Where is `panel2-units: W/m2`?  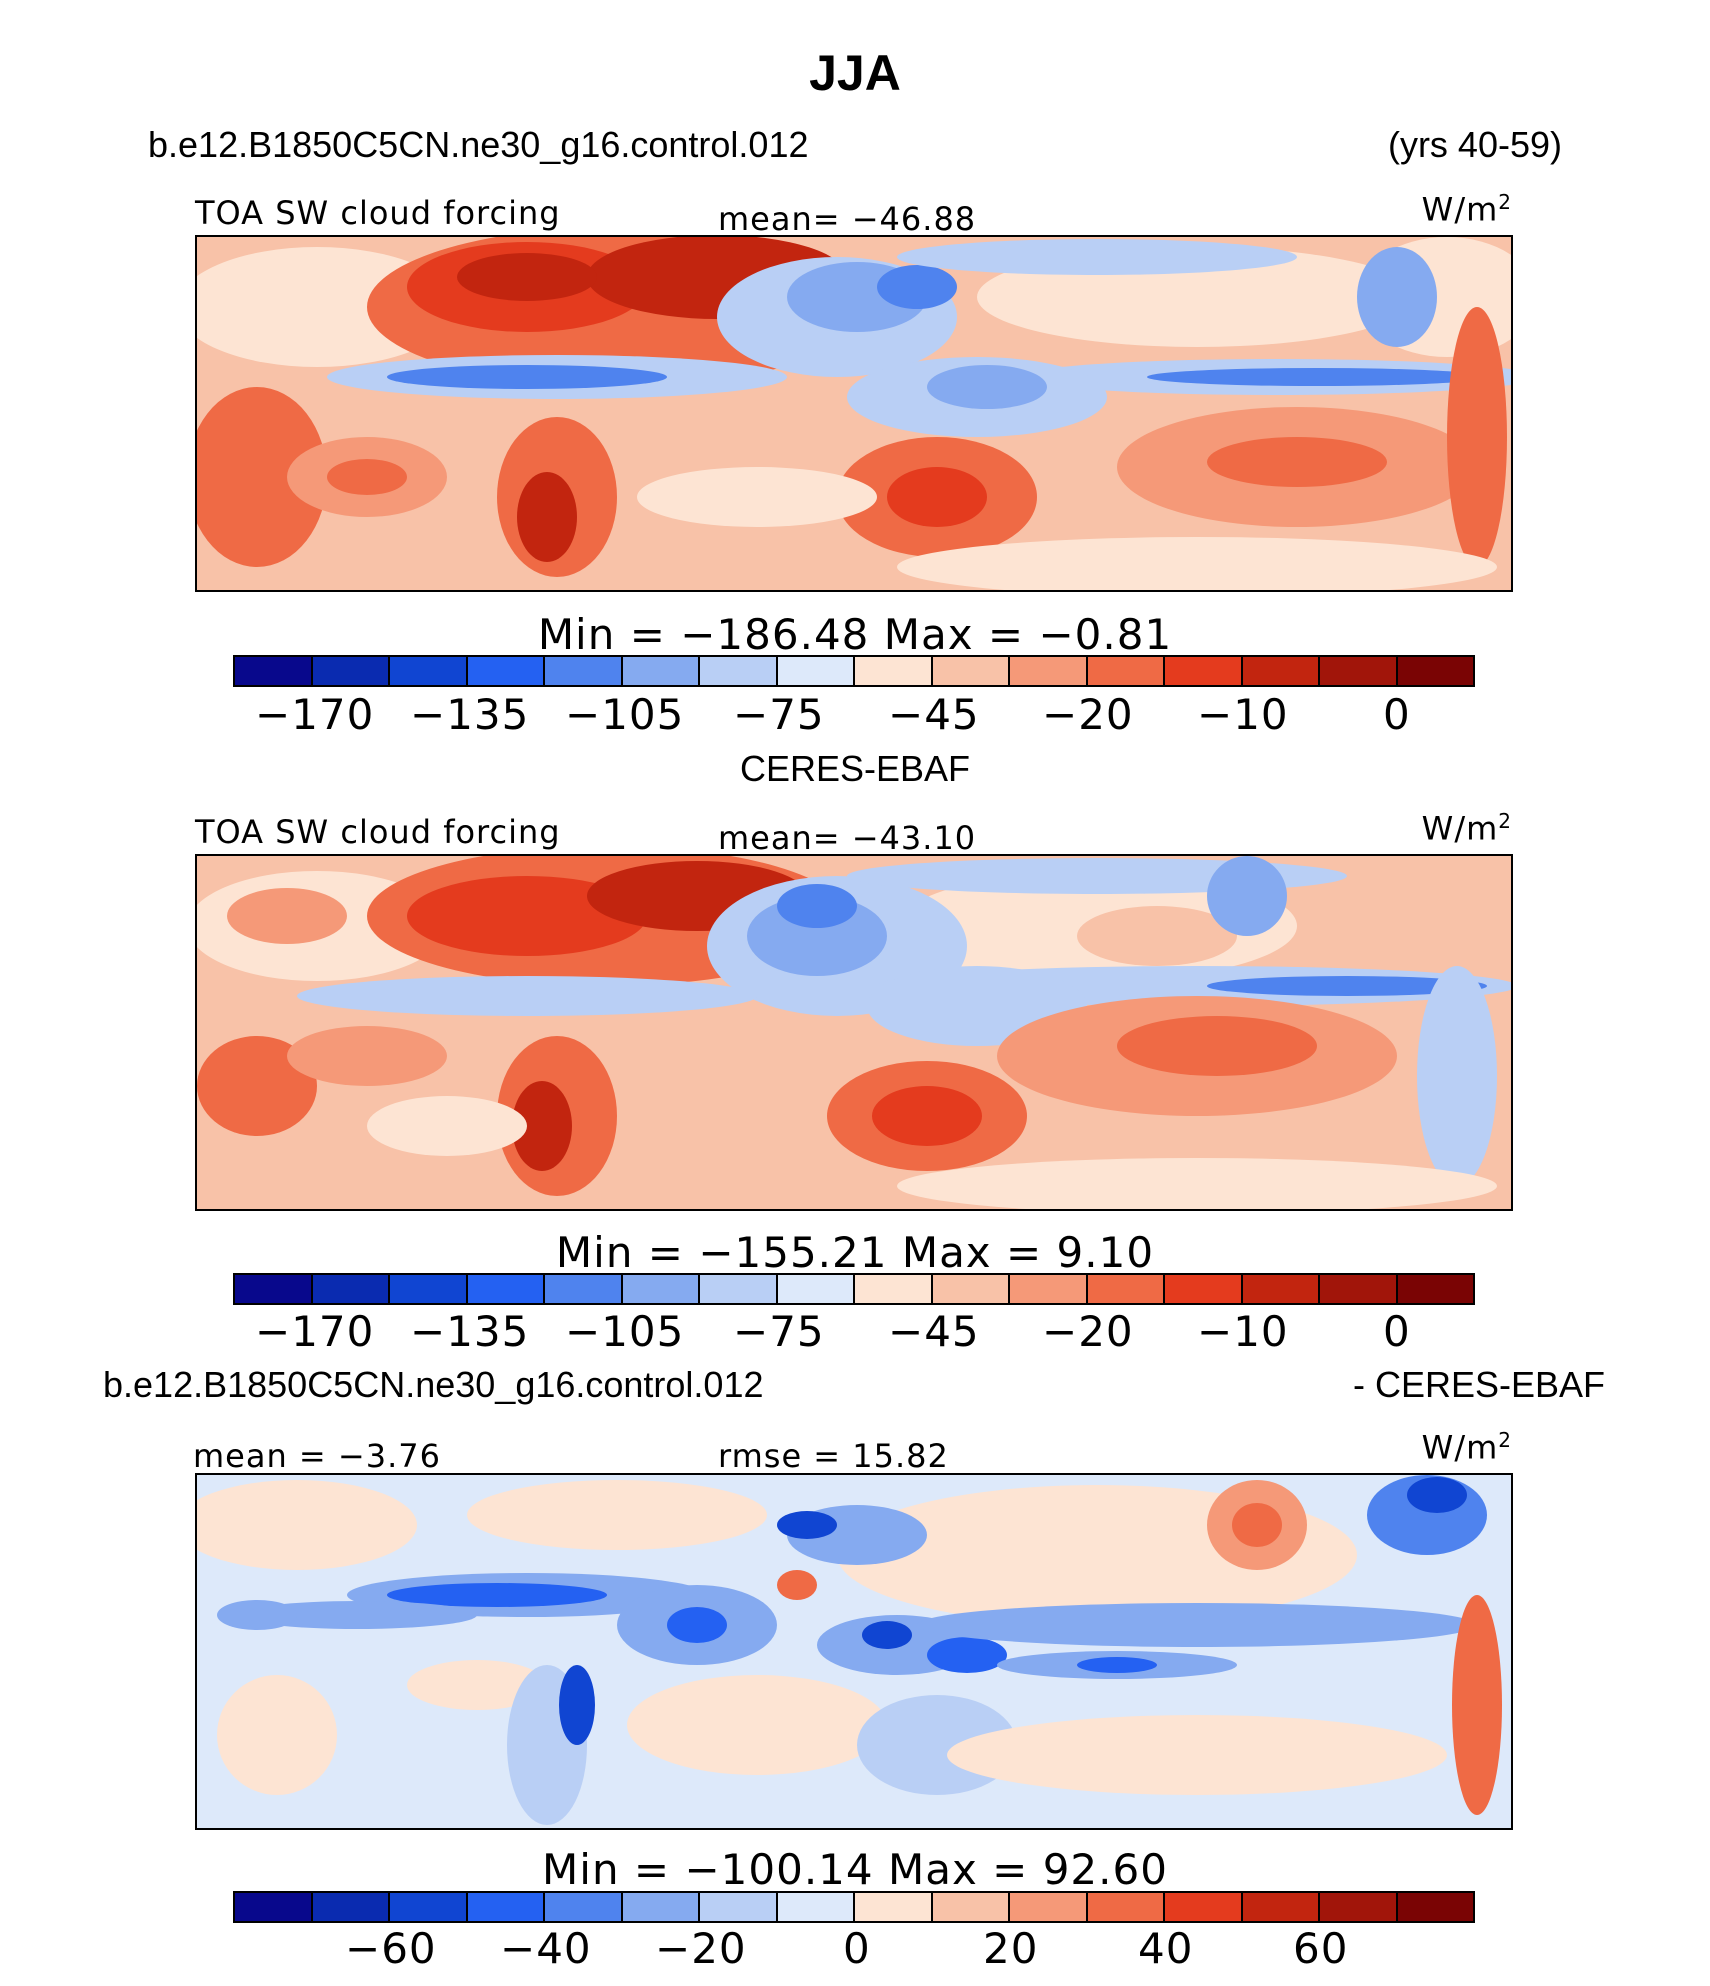
panel2-units: W/m2 is located at coordinates (1466, 828).